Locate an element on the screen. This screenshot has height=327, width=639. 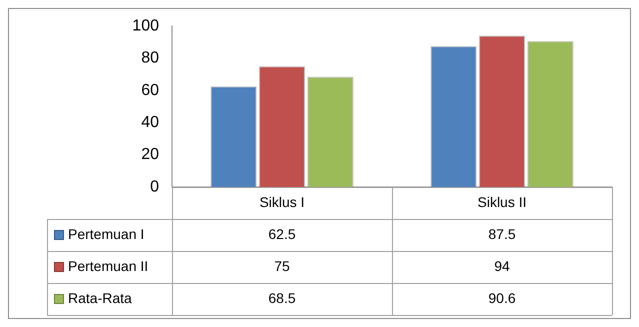
y-tick-label: 80 is located at coordinates (150, 58).